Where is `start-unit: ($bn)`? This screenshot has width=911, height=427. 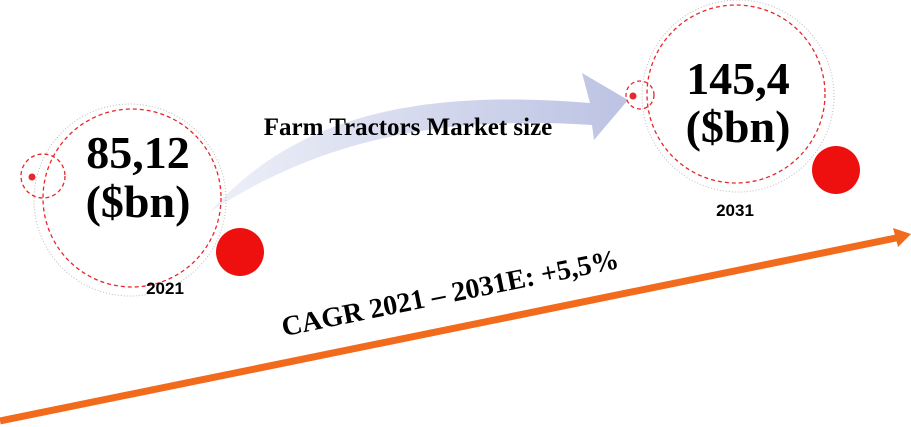
start-unit: ($bn) is located at coordinates (138, 201).